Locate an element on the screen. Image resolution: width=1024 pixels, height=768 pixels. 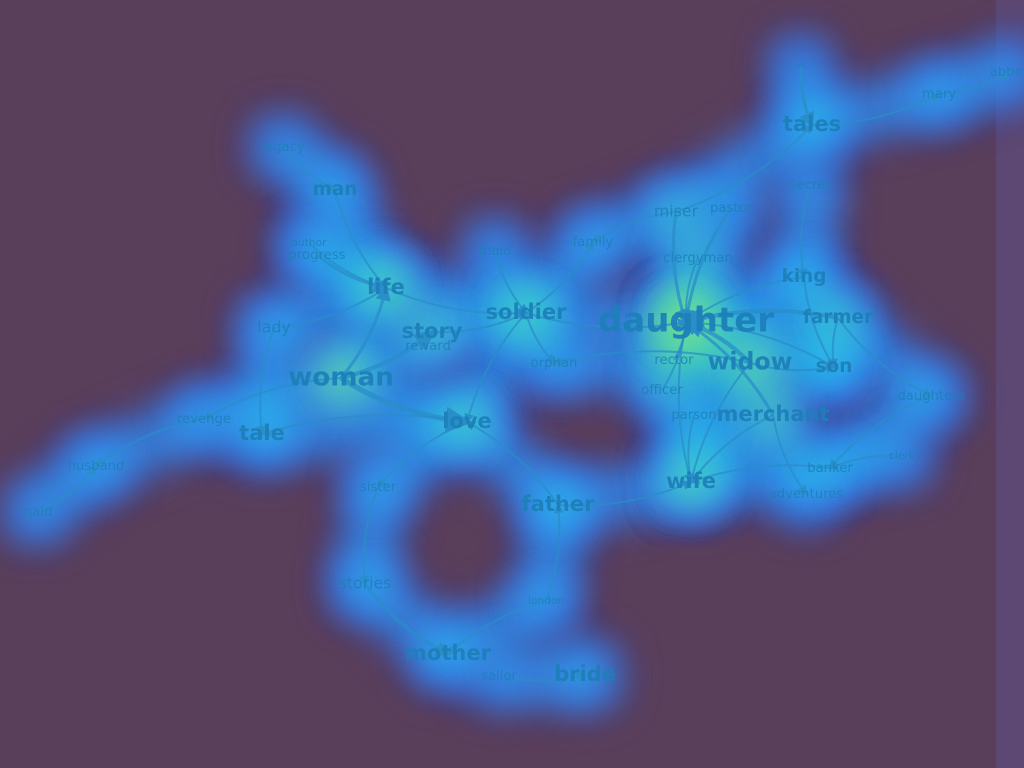
node-sailor: sailor is located at coordinates (499, 676).